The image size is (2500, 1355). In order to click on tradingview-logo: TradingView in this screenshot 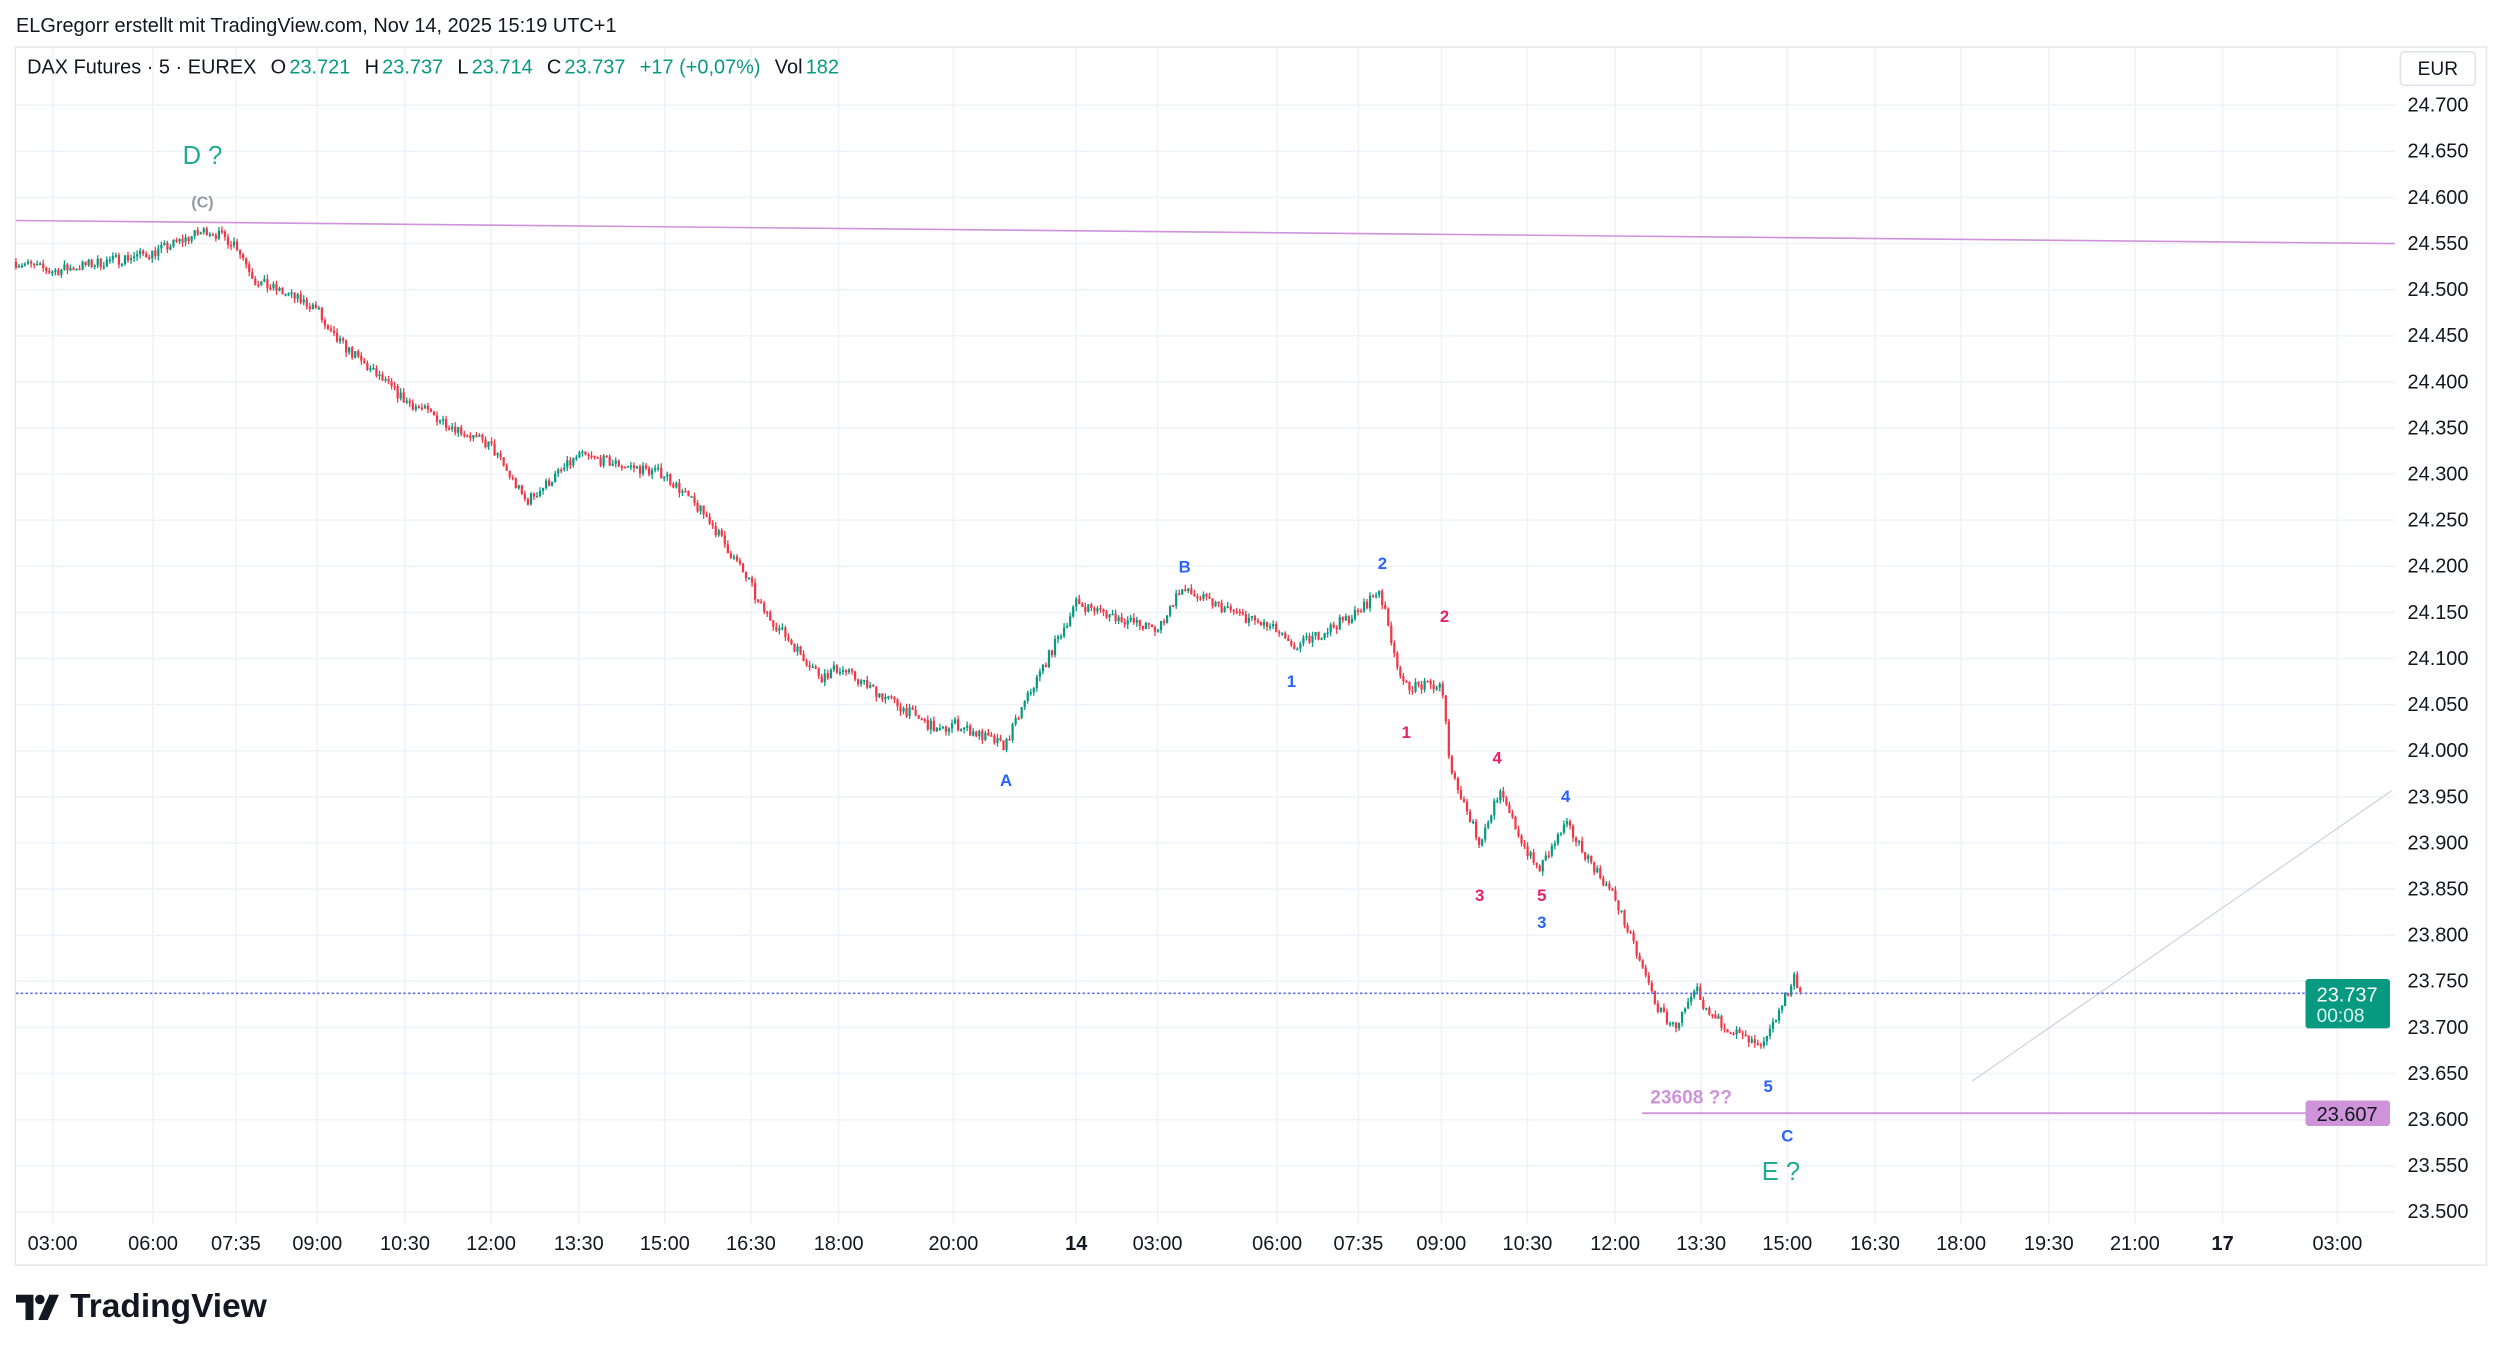, I will do `click(141, 1307)`.